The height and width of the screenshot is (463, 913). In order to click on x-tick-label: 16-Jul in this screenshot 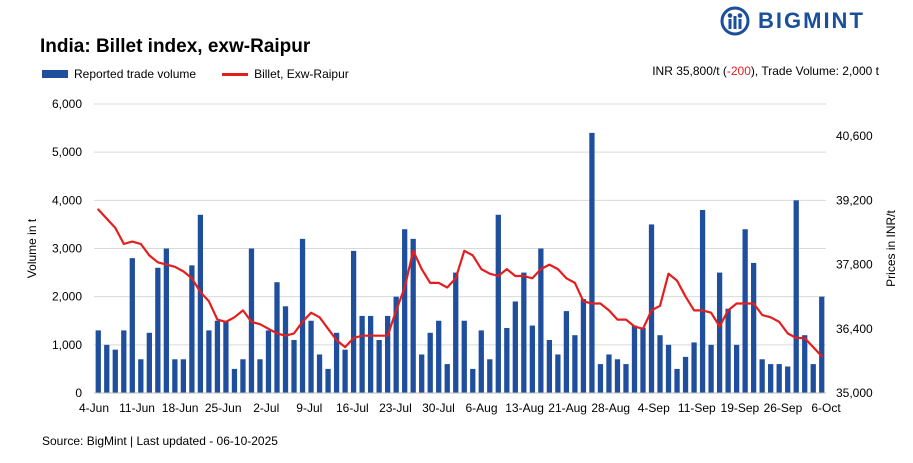, I will do `click(352, 408)`.